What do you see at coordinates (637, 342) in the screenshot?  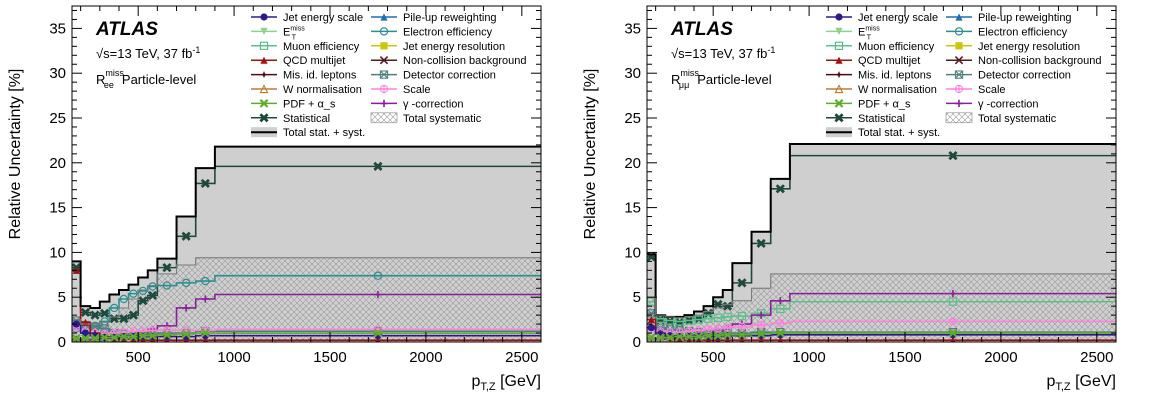 I see `y-tick-label: 0` at bounding box center [637, 342].